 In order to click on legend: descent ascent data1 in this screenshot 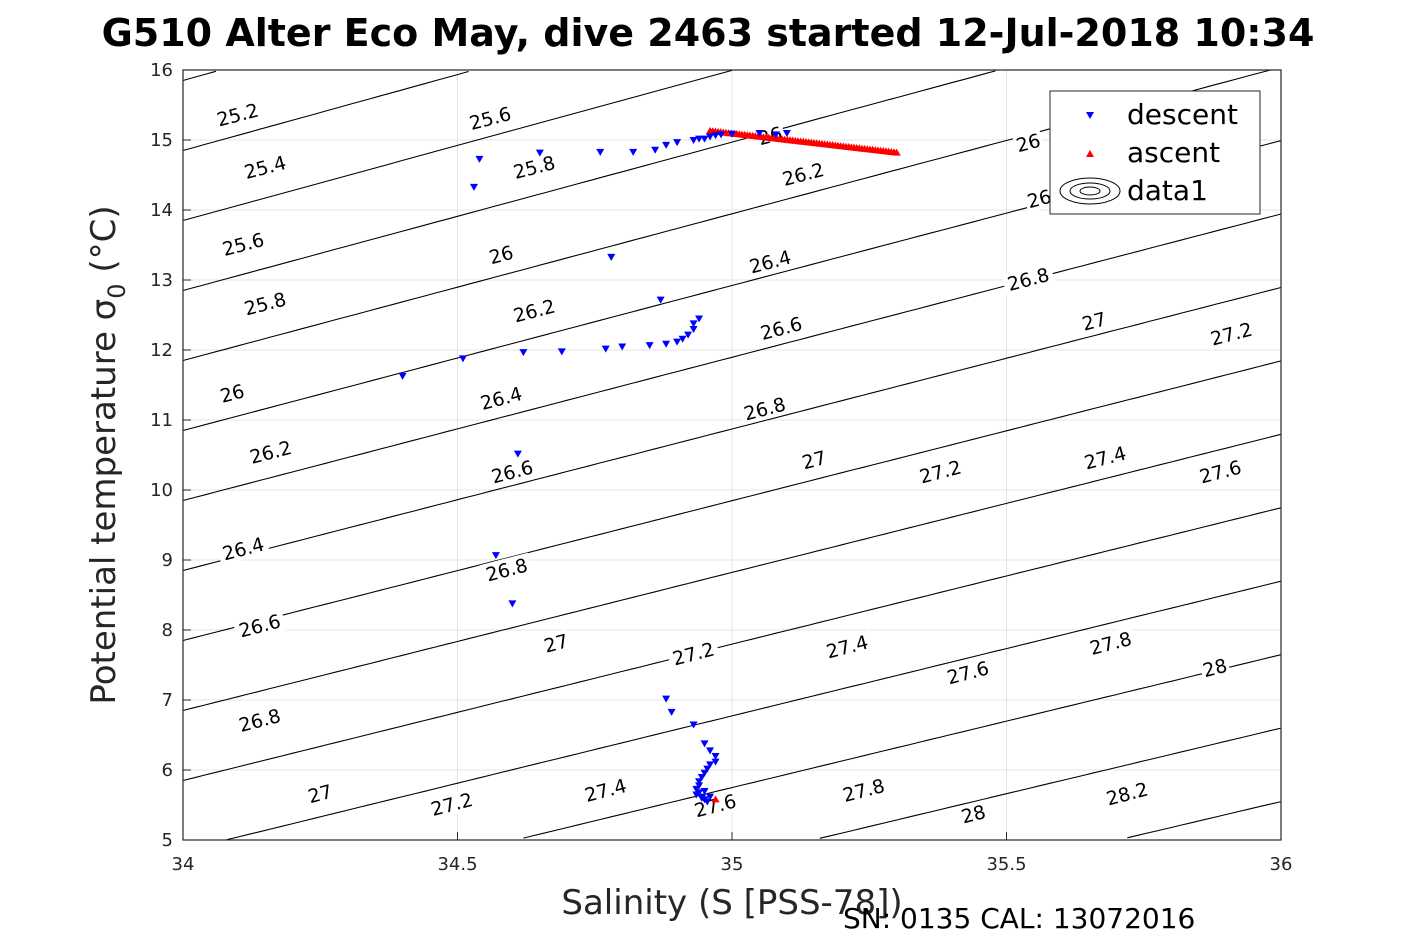, I will do `click(1155, 152)`.